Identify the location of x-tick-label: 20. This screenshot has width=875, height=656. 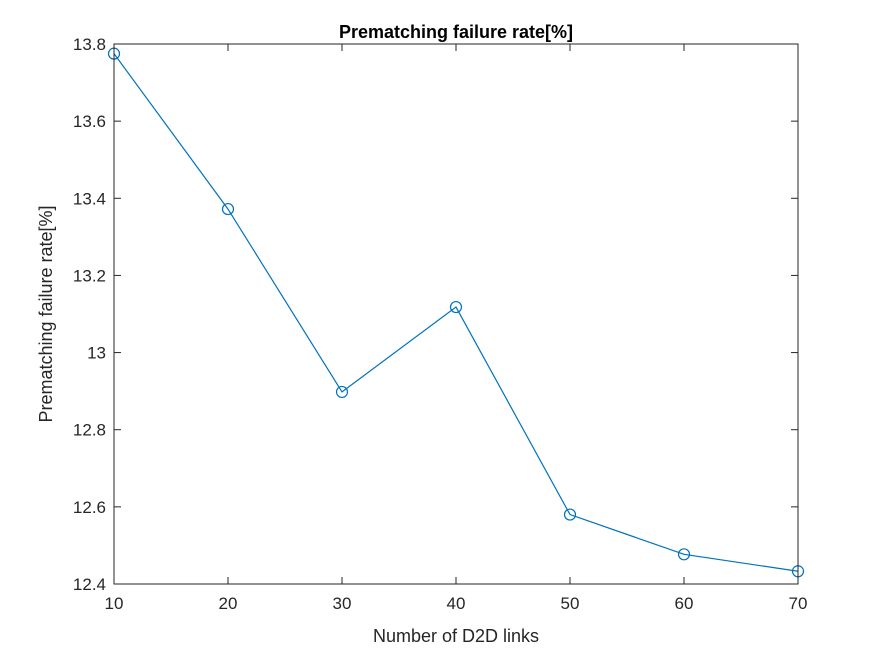
(228, 603).